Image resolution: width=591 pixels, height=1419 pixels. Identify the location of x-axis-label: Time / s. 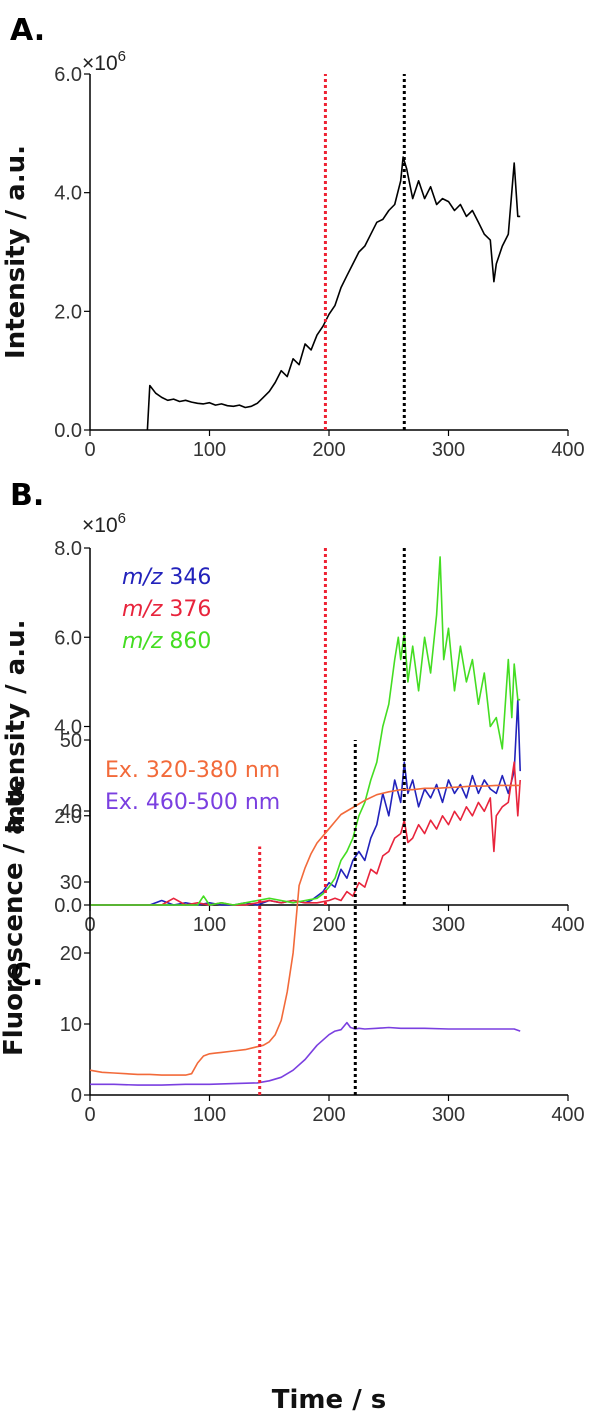
(329, 1400).